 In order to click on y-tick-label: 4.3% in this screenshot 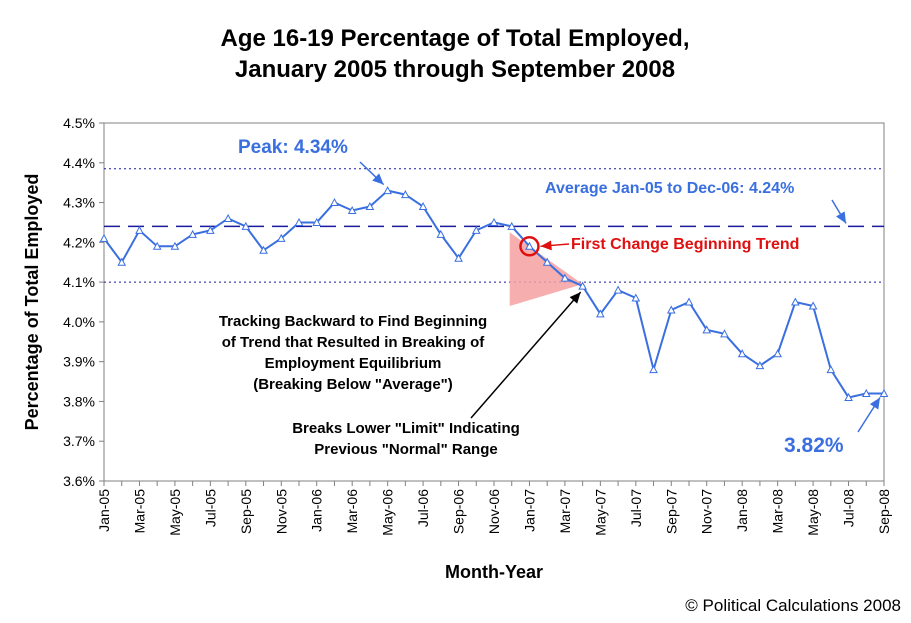, I will do `click(79, 203)`.